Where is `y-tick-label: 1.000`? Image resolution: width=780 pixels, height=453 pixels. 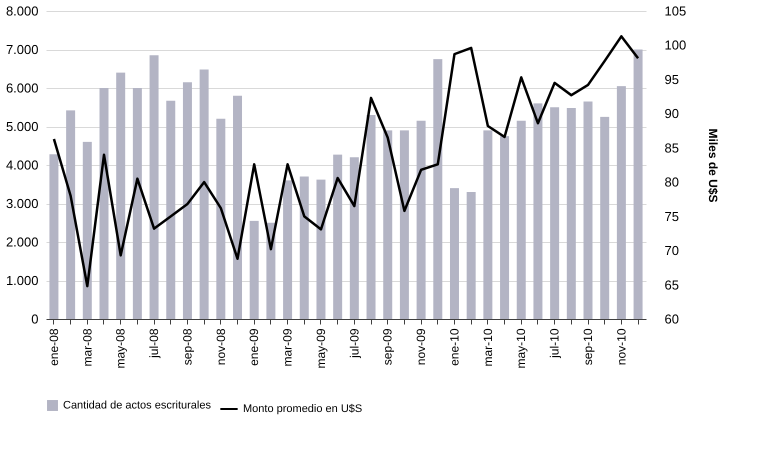 y-tick-label: 1.000 is located at coordinates (22, 280).